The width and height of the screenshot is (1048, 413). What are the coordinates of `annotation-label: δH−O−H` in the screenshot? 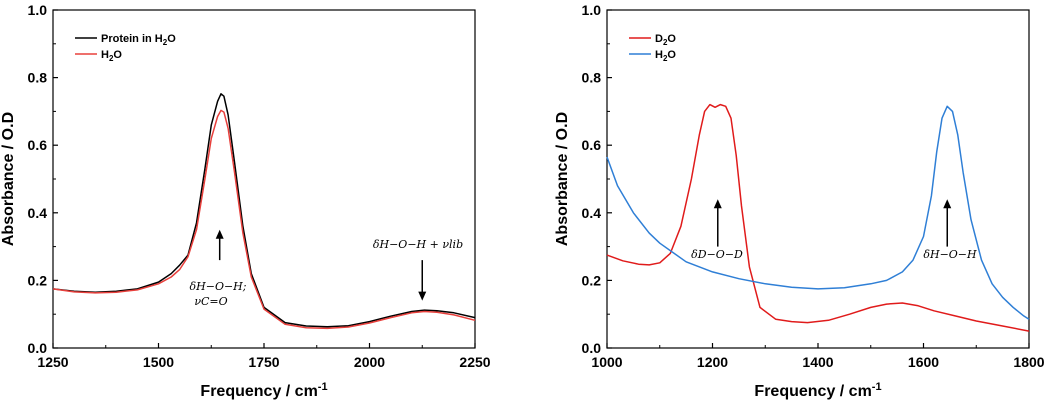 It's located at (950, 254).